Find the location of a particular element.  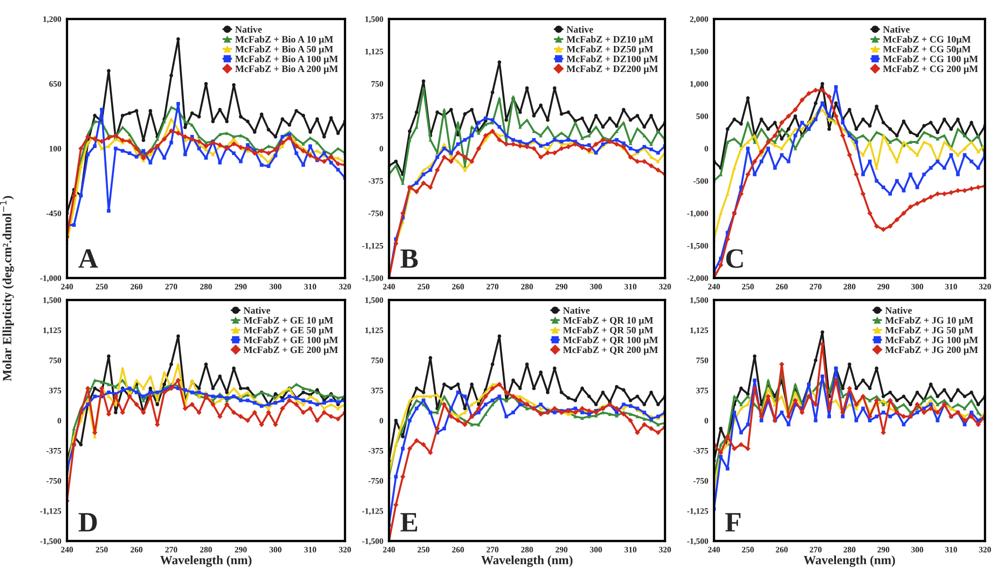

legend-label: McFabZ + QR 50 μM is located at coordinates (608, 331).